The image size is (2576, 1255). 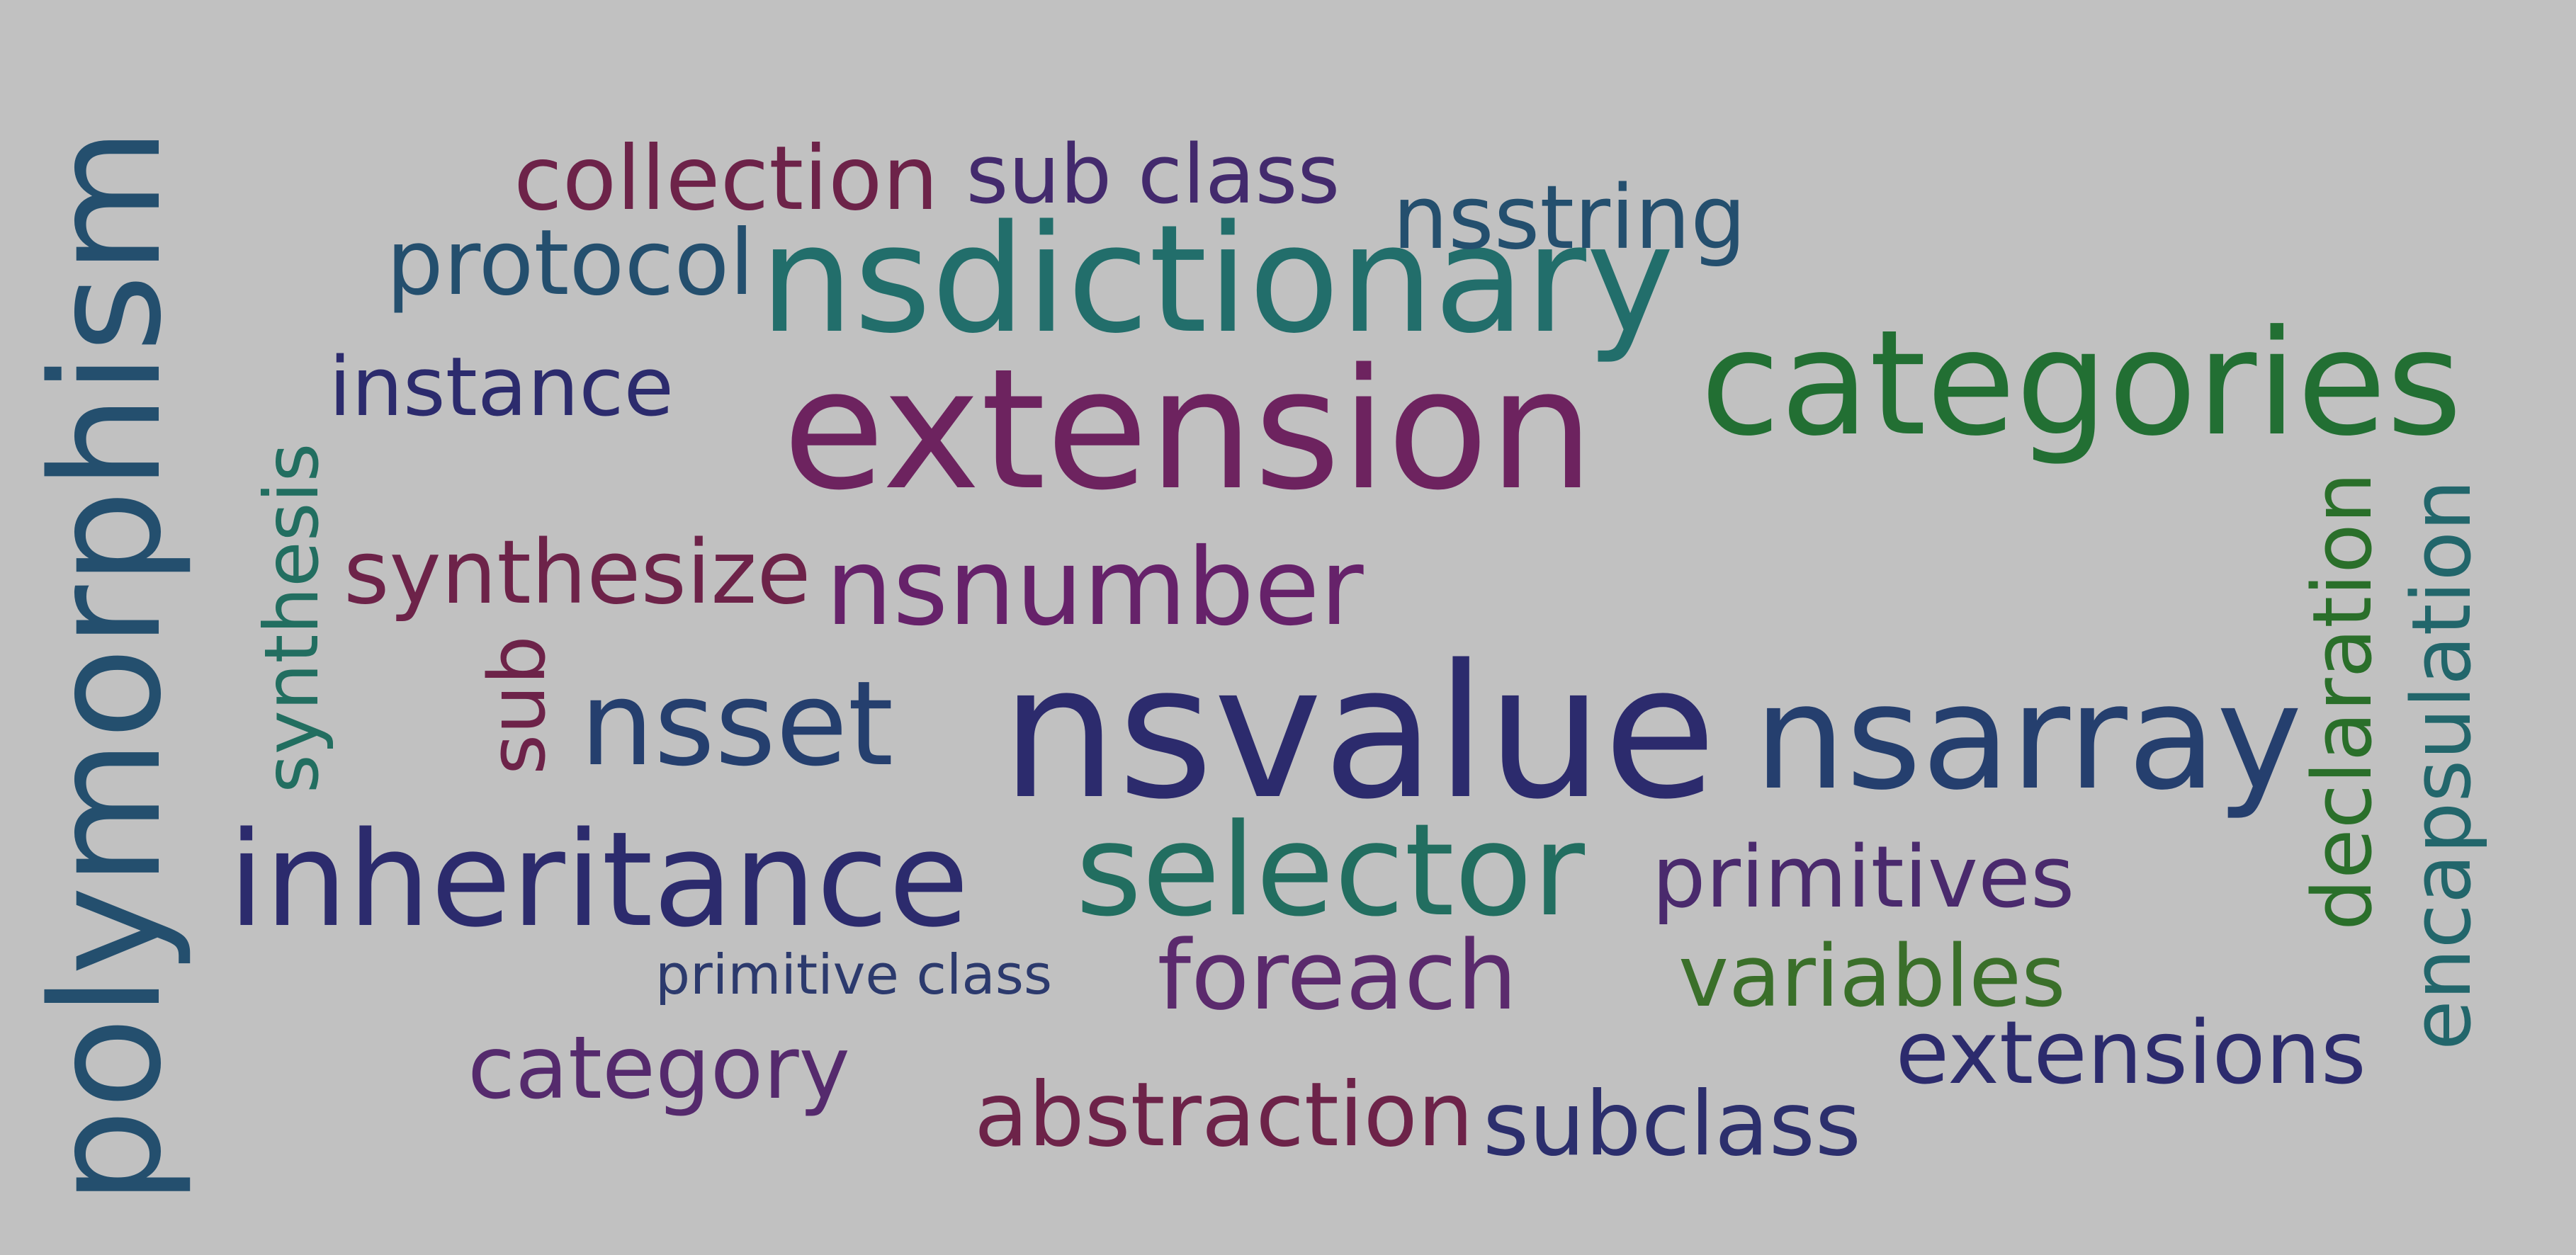 I want to click on word-nsarray: nsarray, so click(x=2028, y=738).